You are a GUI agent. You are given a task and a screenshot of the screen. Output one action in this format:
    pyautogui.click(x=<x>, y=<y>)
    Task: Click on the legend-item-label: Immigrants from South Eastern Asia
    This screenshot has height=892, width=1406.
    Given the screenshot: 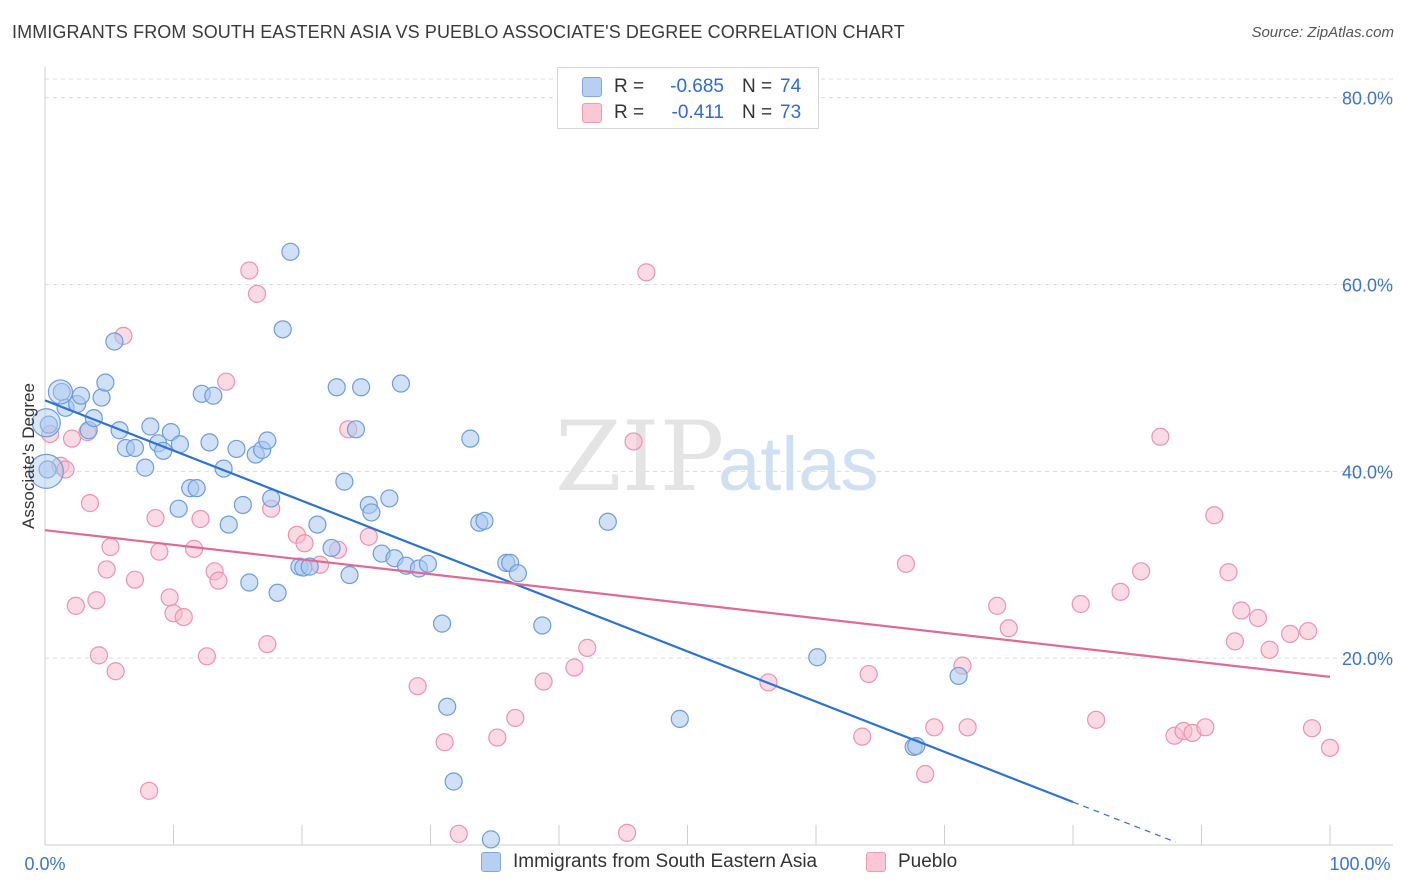 What is the action you would take?
    pyautogui.click(x=665, y=861)
    